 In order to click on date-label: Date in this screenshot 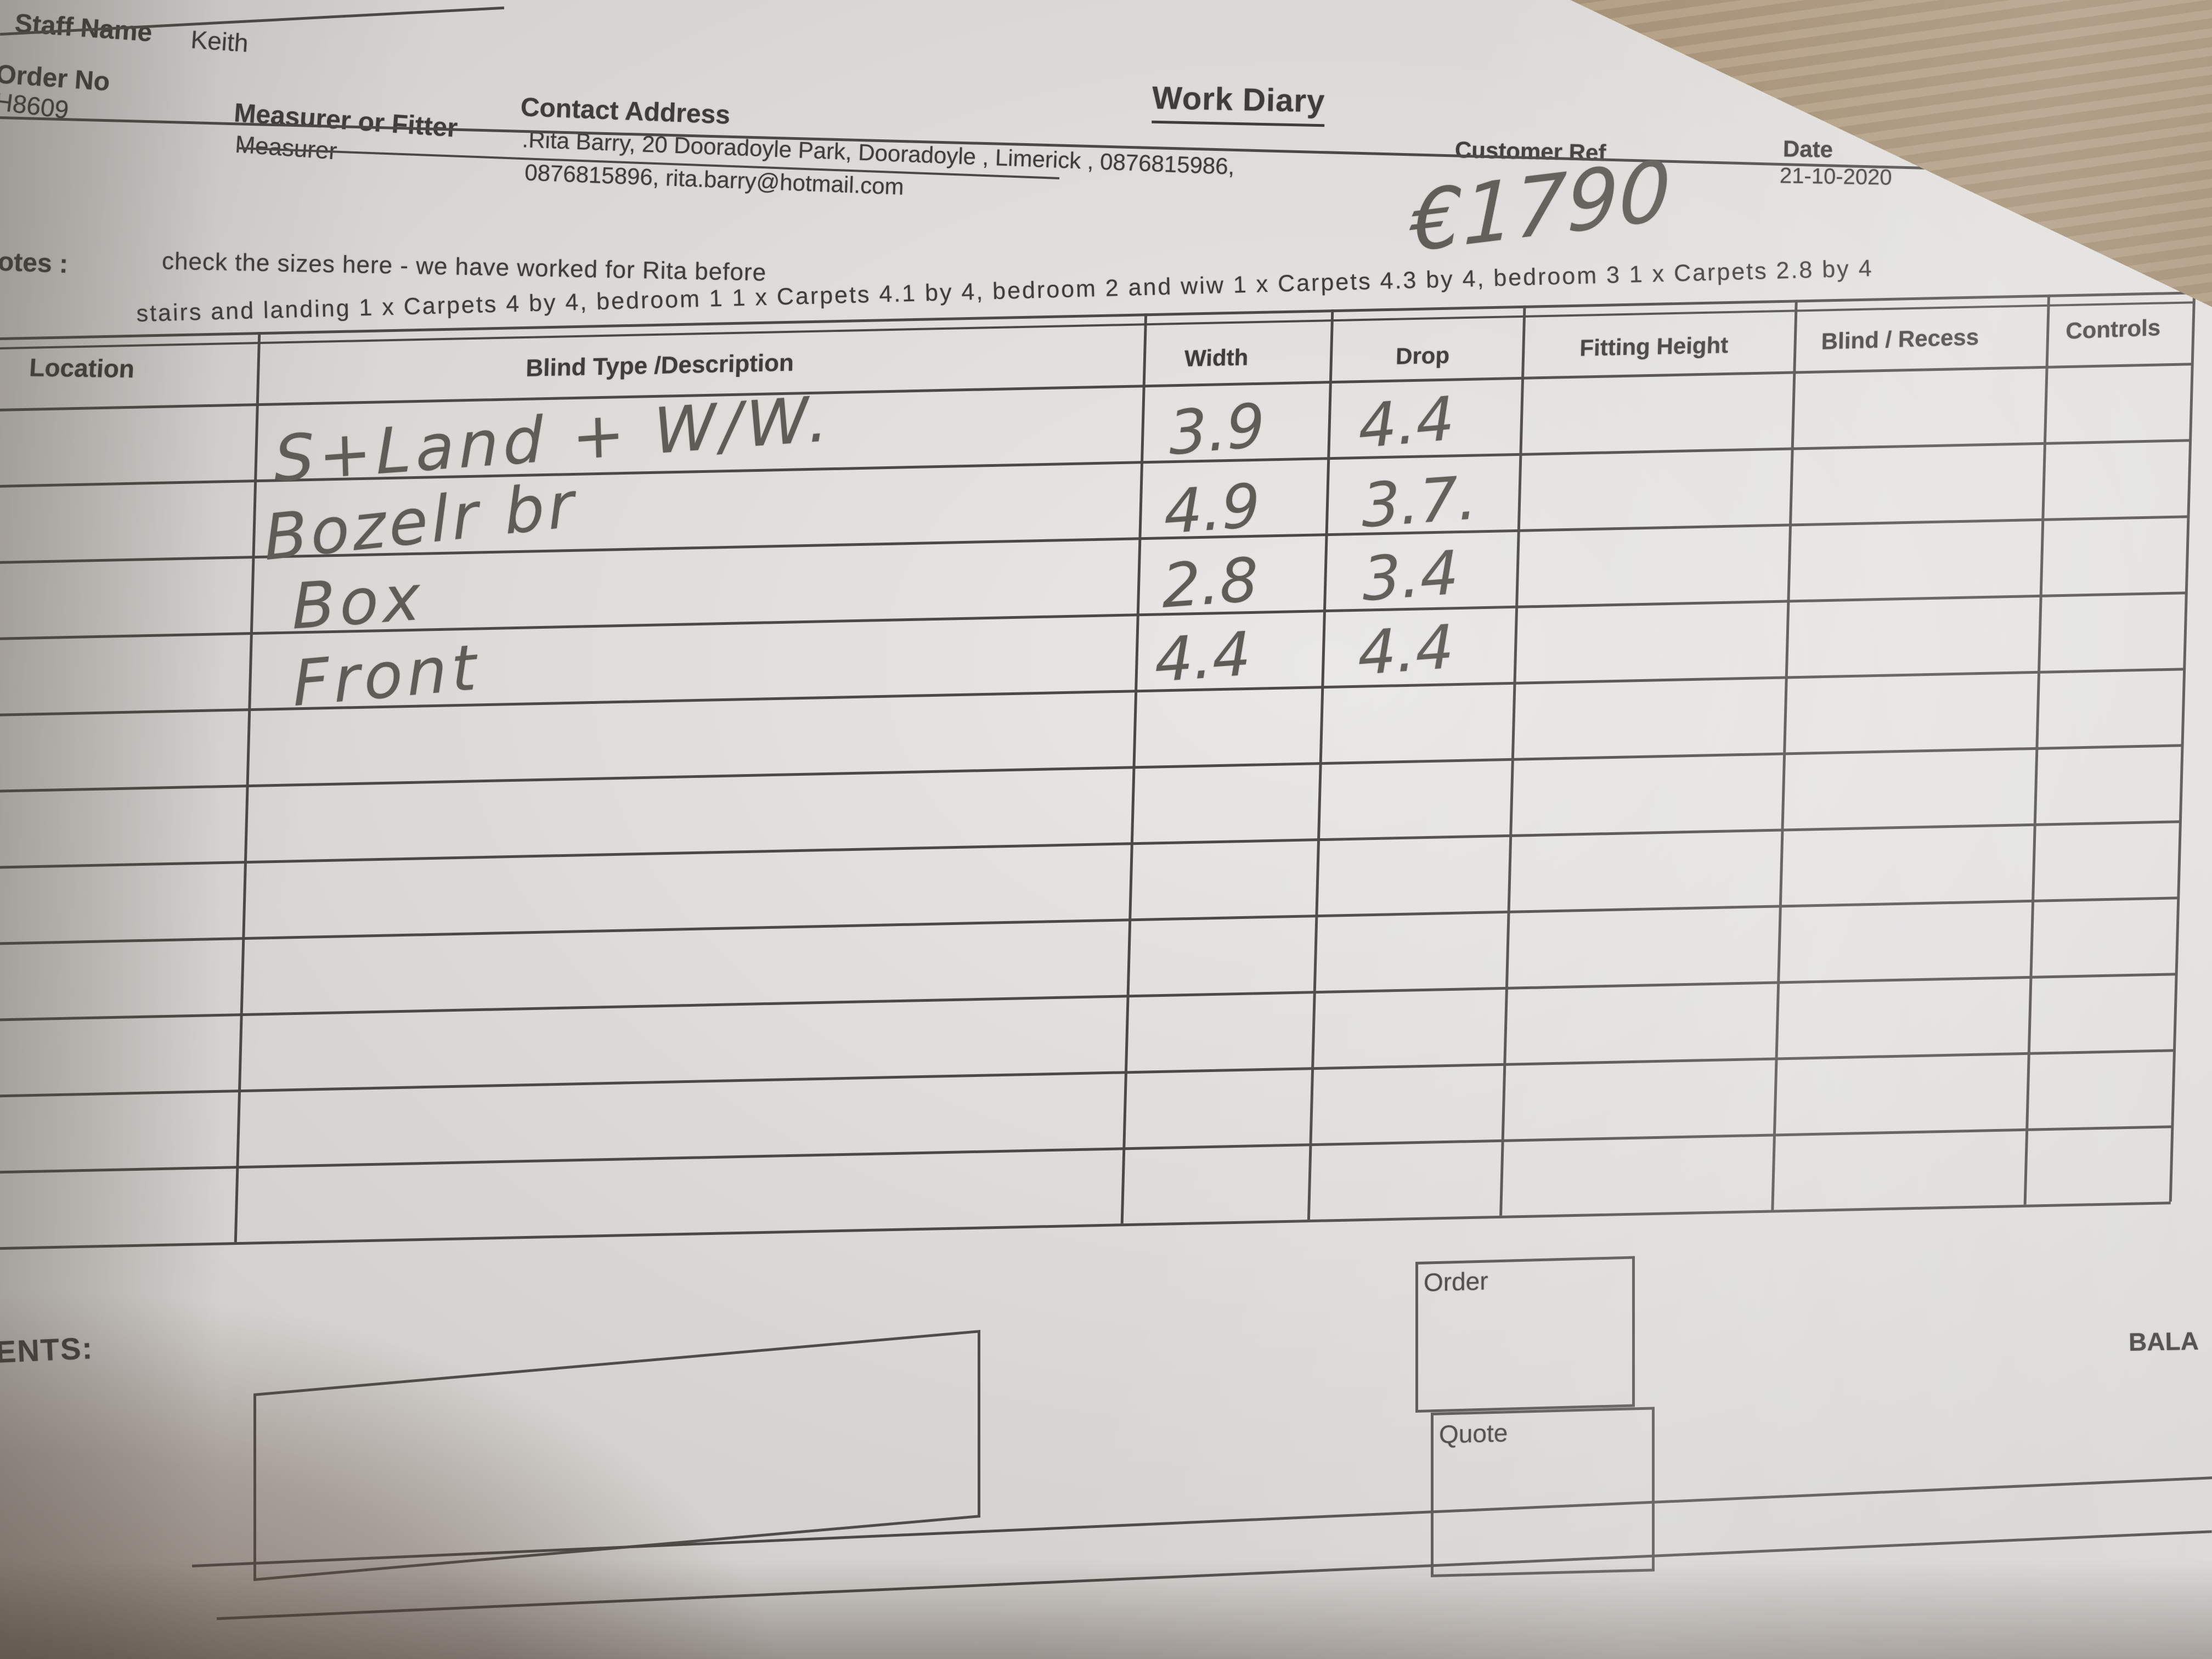, I will do `click(1808, 149)`.